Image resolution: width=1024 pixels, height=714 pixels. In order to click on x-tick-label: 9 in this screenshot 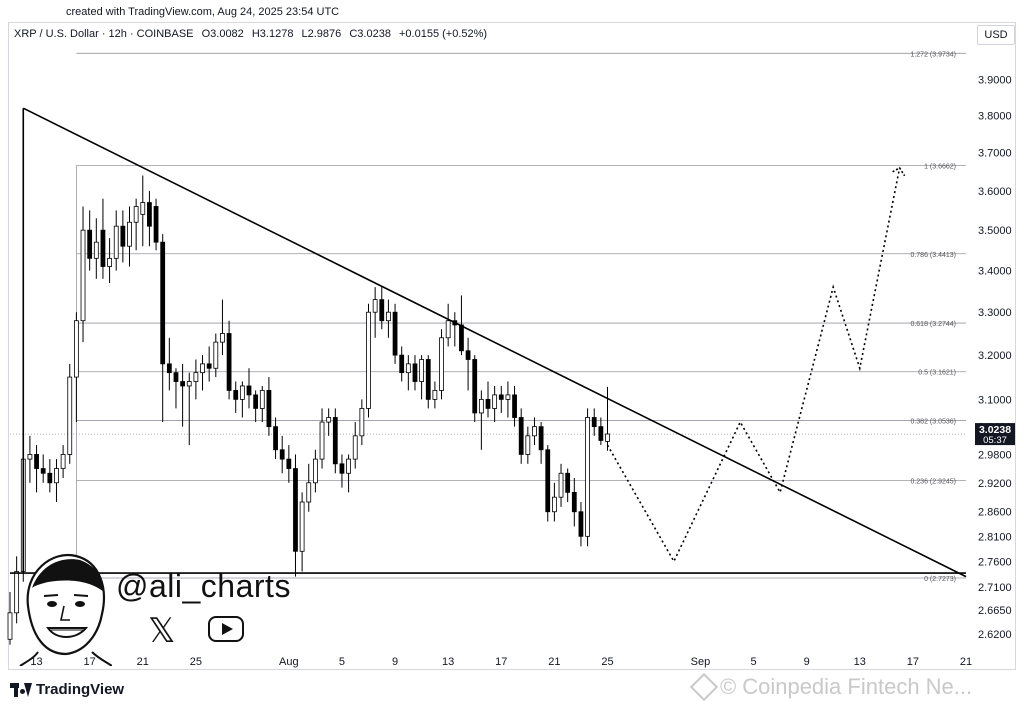, I will do `click(807, 662)`.